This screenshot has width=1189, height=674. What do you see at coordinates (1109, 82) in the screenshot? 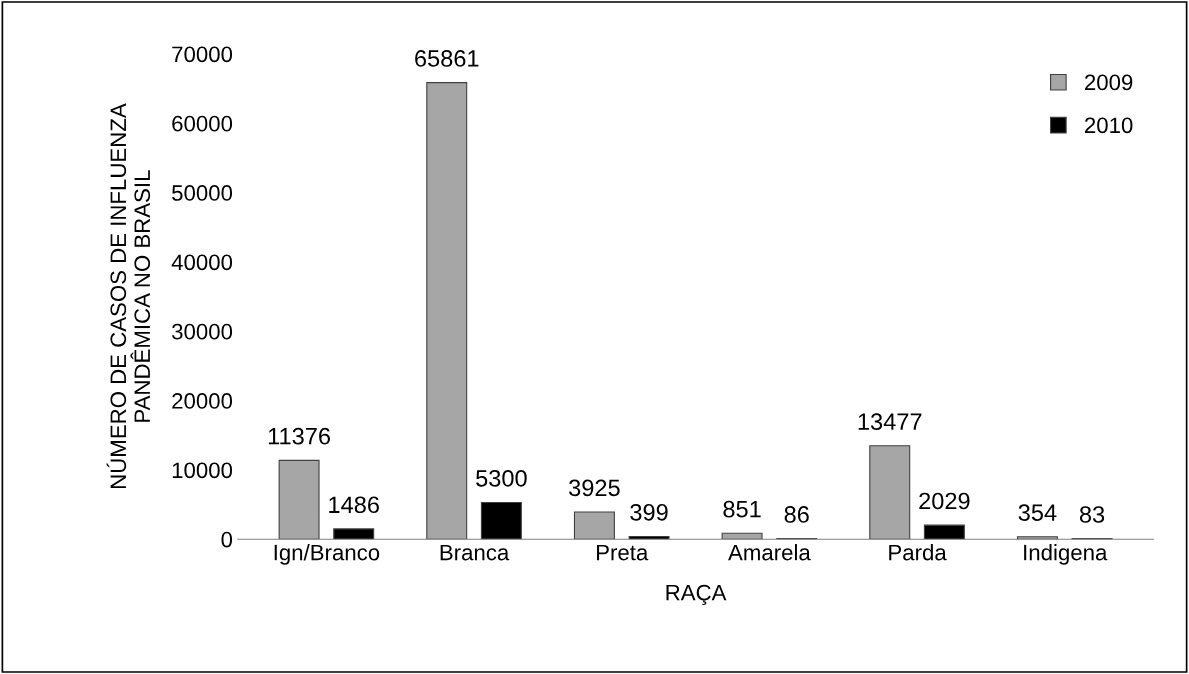
I see `legend-label: 2009` at bounding box center [1109, 82].